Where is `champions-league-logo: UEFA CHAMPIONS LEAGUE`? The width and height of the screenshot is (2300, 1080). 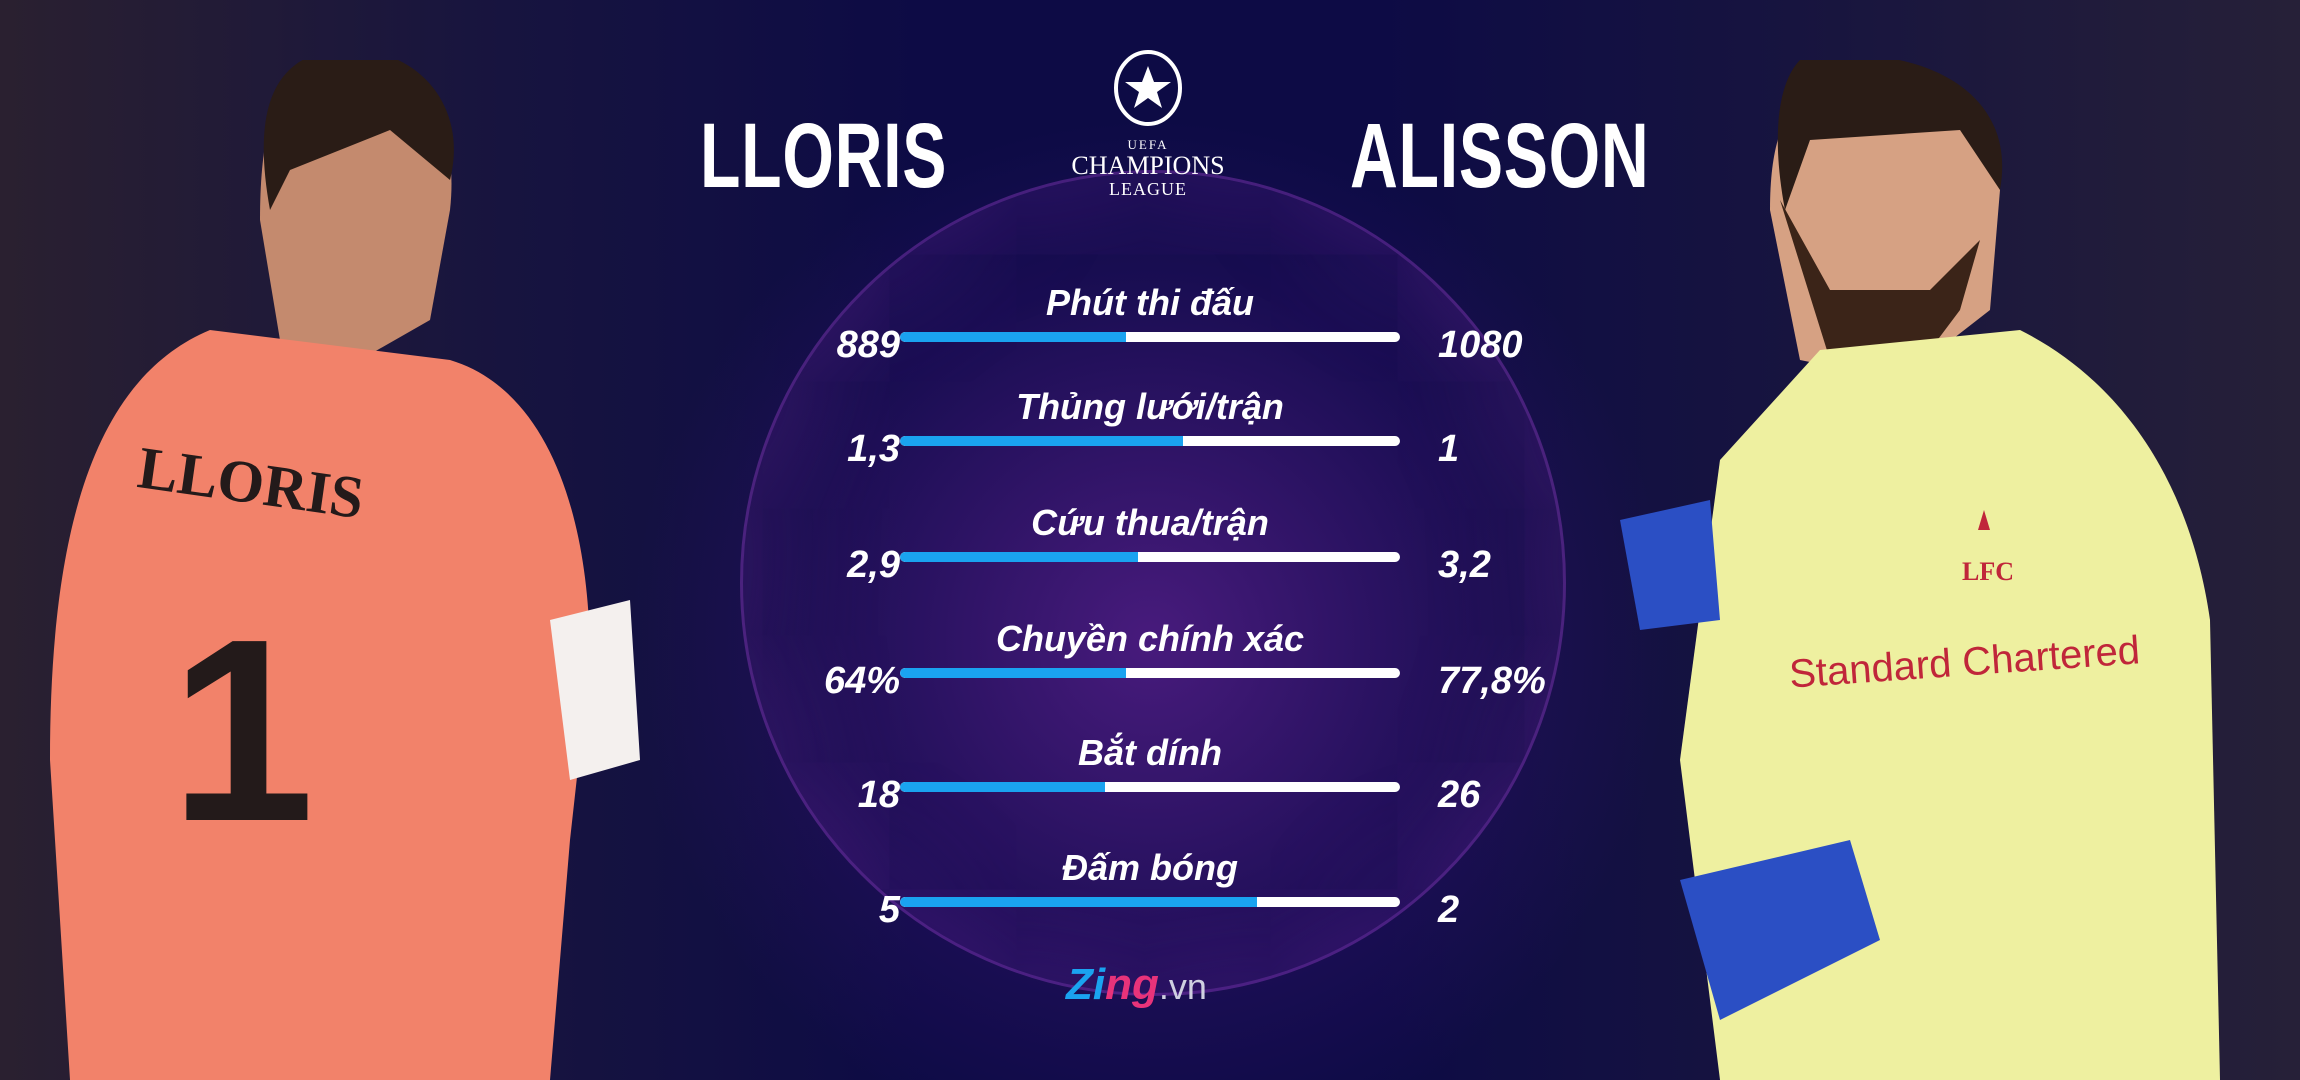 champions-league-logo: UEFA CHAMPIONS LEAGUE is located at coordinates (1148, 124).